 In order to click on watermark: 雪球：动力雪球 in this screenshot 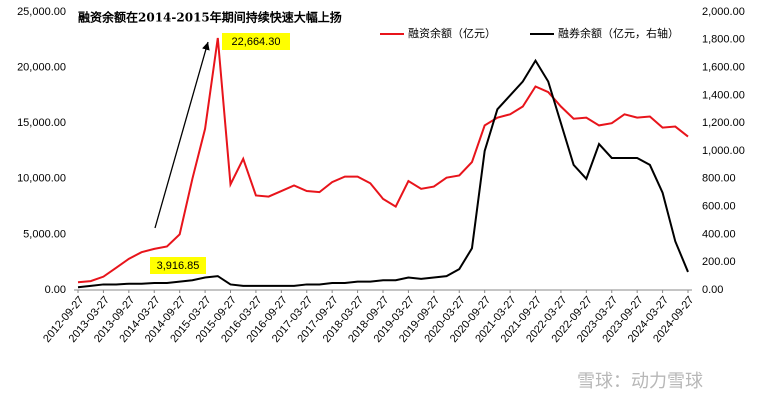, I will do `click(640, 381)`.